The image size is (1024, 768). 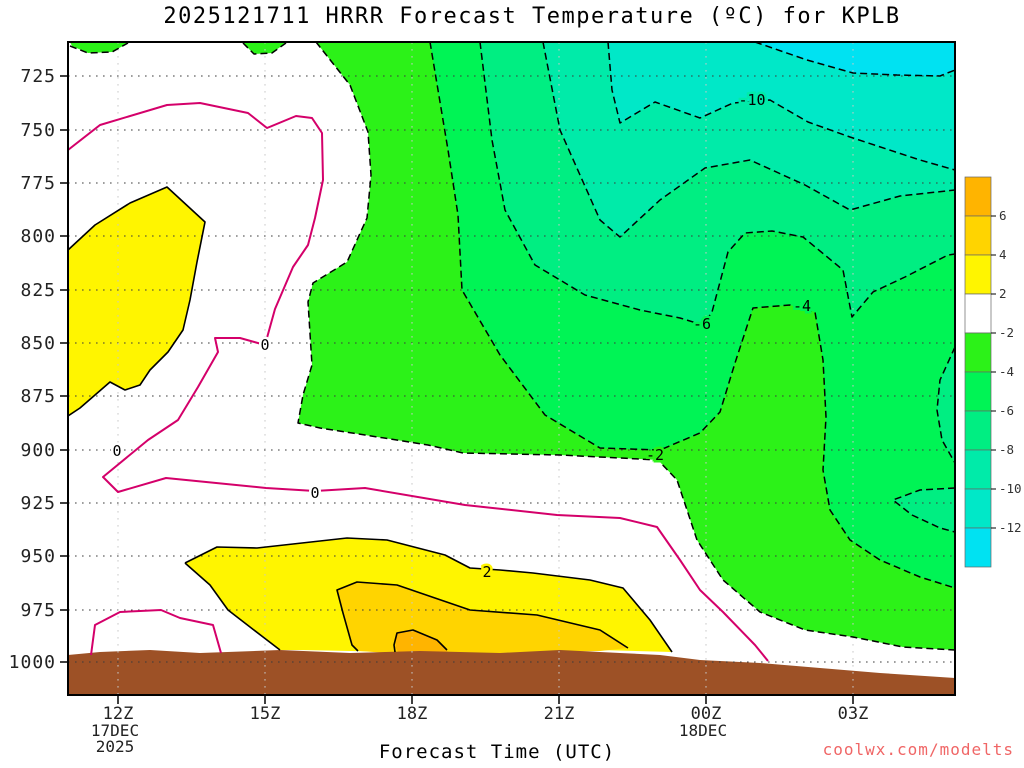 What do you see at coordinates (38, 610) in the screenshot?
I see `y-tick-label: 975` at bounding box center [38, 610].